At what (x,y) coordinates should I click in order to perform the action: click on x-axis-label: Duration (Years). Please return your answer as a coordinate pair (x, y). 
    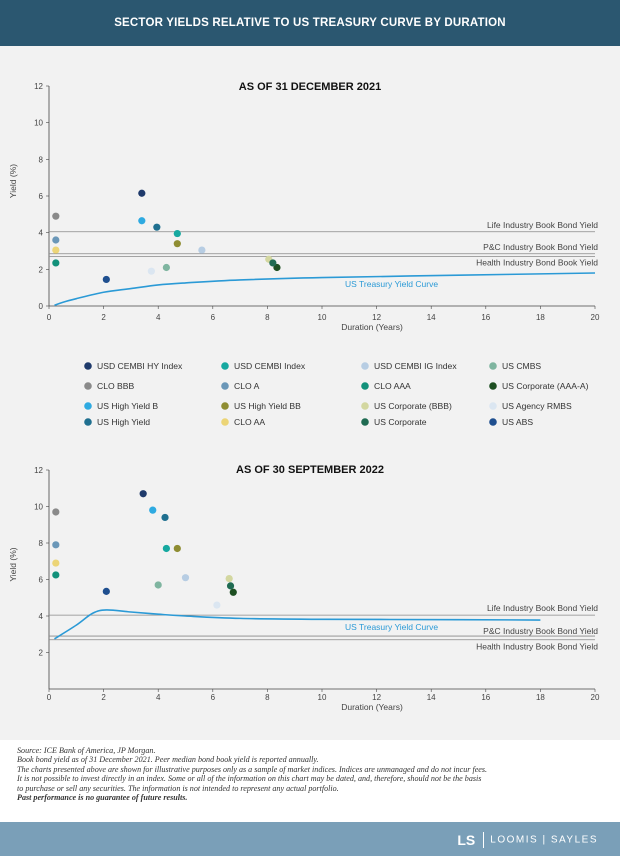
    Looking at the image, I should click on (372, 327).